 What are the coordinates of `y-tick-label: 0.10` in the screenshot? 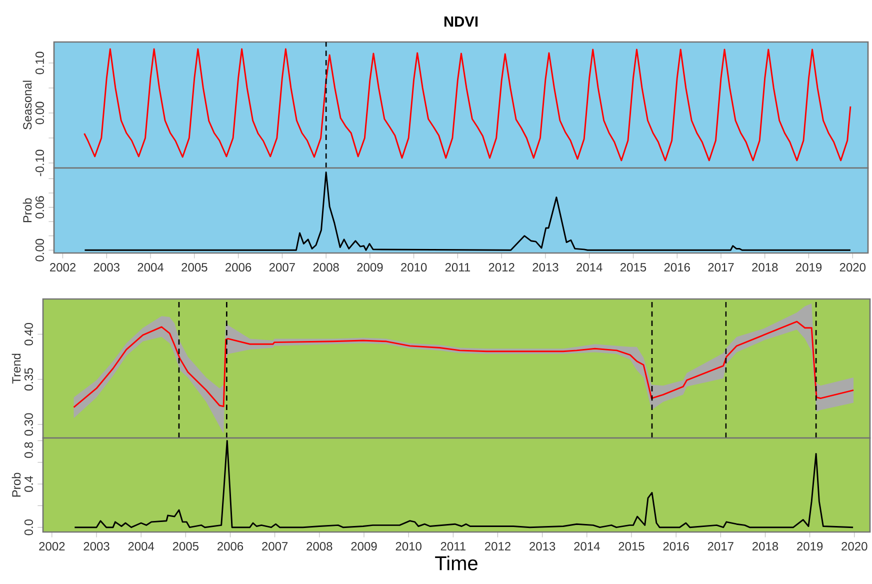 It's located at (39, 63).